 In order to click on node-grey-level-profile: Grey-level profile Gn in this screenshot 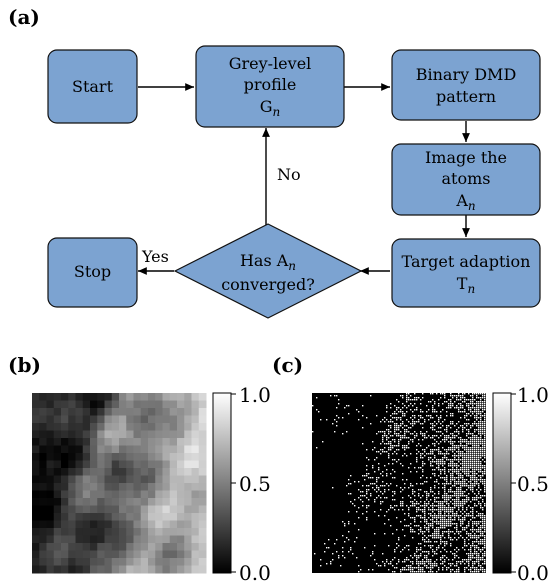, I will do `click(270, 86)`.